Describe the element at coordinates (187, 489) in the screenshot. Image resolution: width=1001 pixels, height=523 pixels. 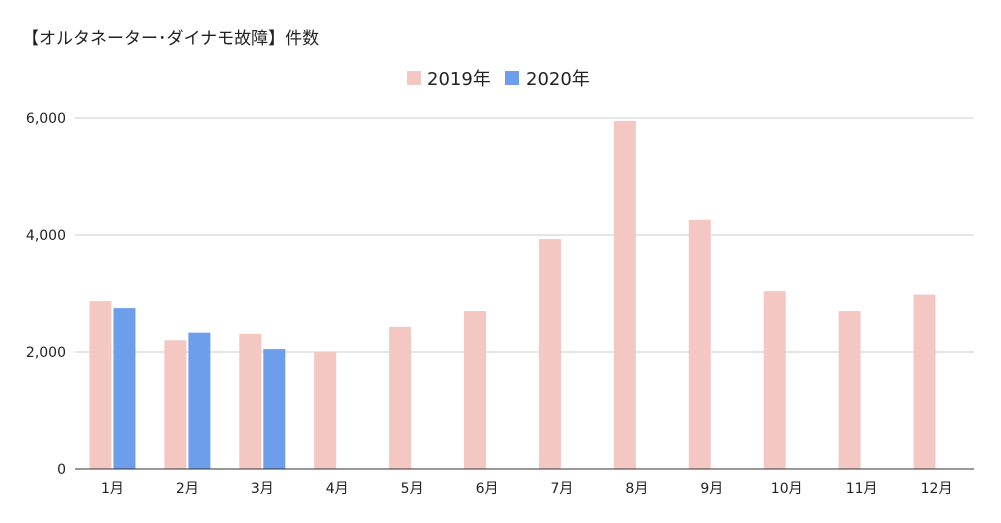
I see `x-tick-label: 2月` at that location.